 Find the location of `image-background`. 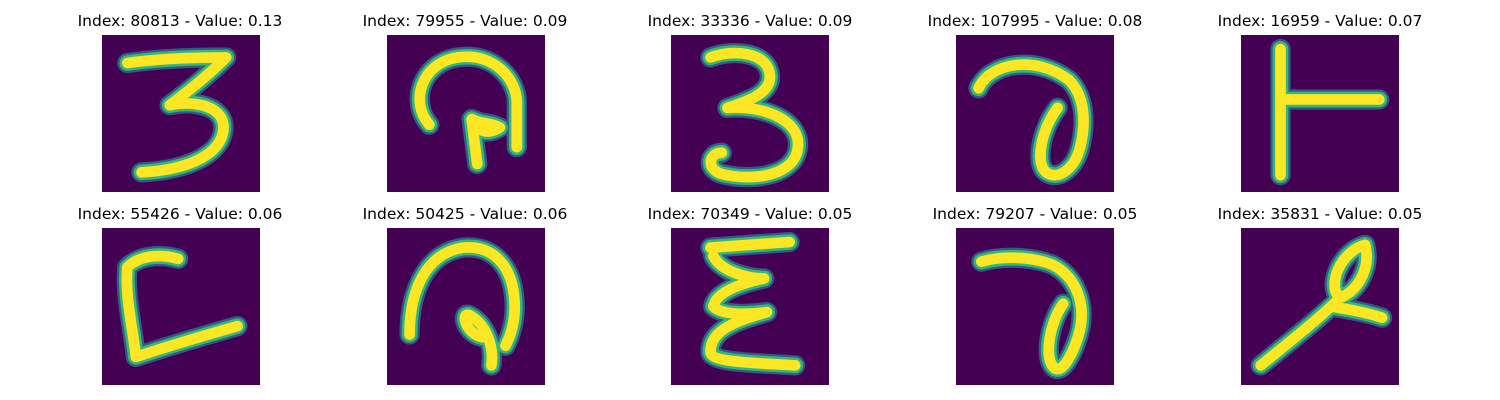

image-background is located at coordinates (1320, 113).